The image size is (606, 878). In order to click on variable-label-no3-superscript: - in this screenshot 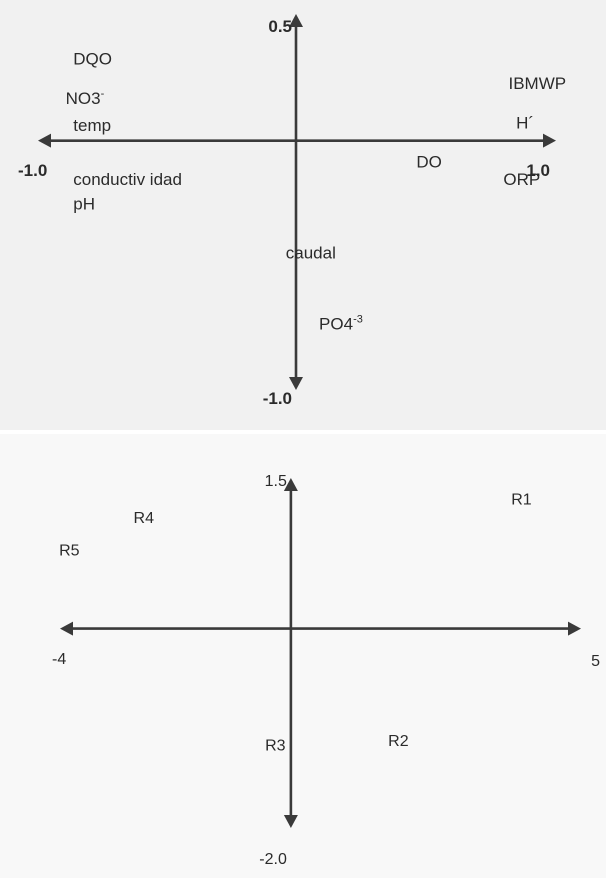, I will do `click(103, 94)`.